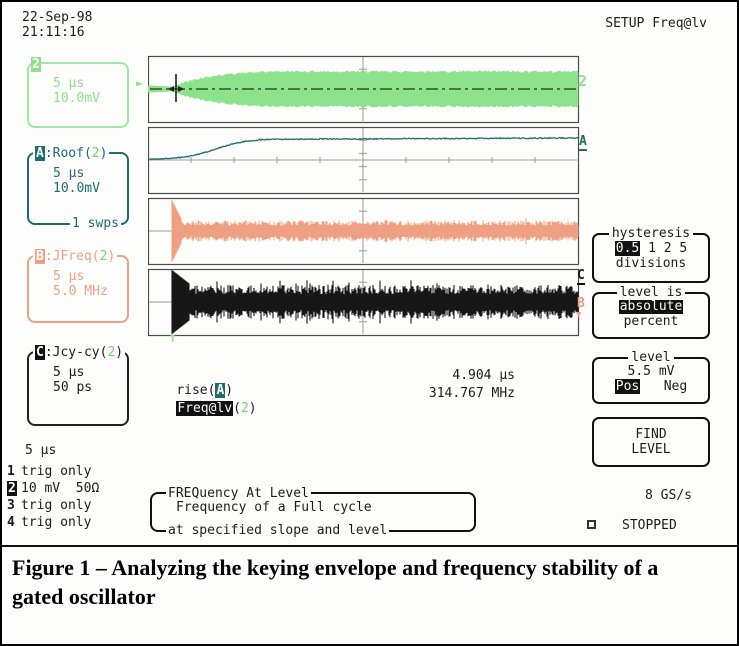 The height and width of the screenshot is (646, 739). I want to click on trigger-row-2: 2 10 mV 50Ω, so click(53, 488).